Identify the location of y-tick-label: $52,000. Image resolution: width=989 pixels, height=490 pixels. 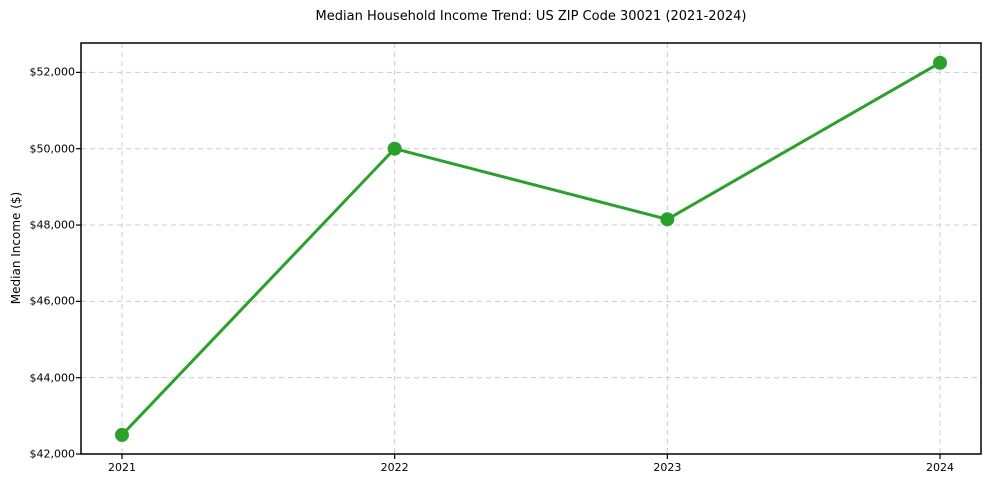
(52, 72).